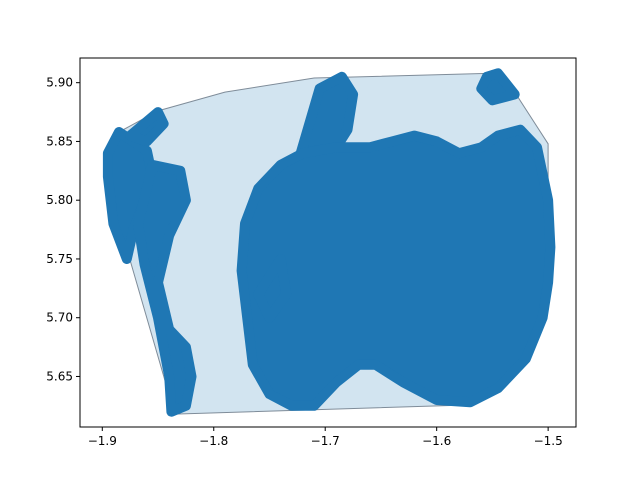  Describe the element at coordinates (59, 83) in the screenshot. I see `y-tick-label: 5.90` at that location.